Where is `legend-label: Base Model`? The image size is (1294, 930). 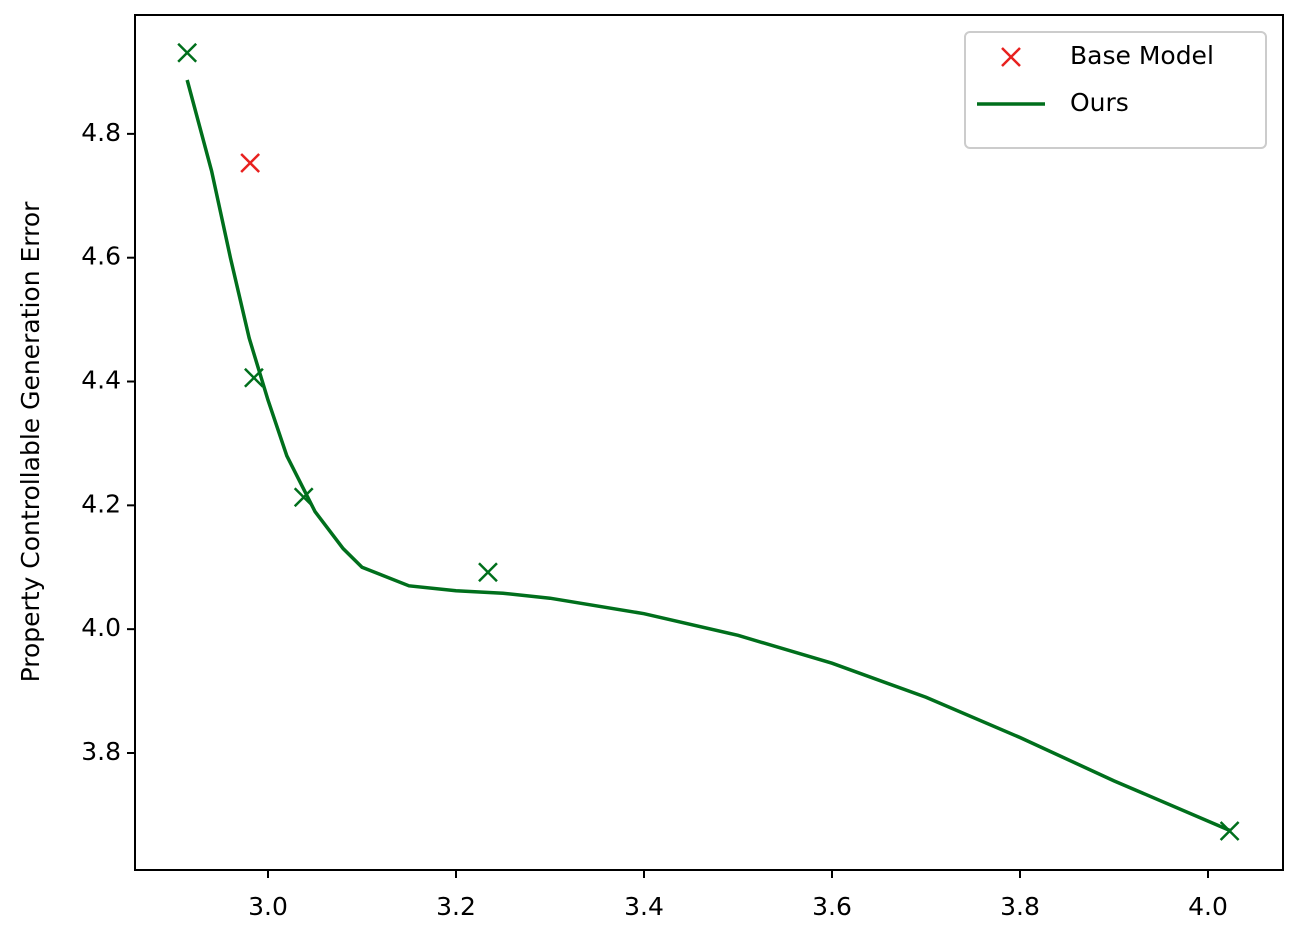 legend-label: Base Model is located at coordinates (1142, 55).